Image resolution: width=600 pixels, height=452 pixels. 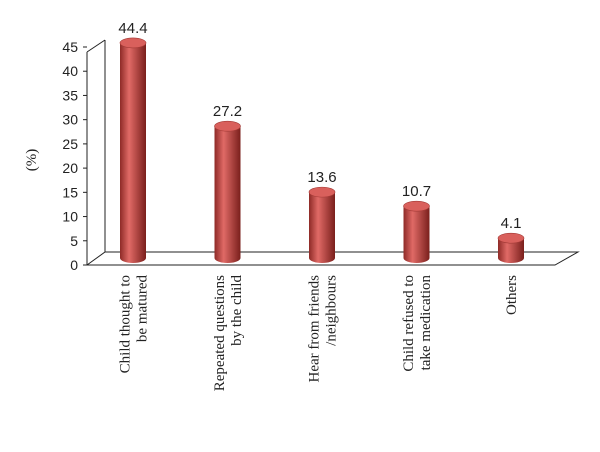 I want to click on x-tick-label-line: Repeated questions, so click(x=220, y=333).